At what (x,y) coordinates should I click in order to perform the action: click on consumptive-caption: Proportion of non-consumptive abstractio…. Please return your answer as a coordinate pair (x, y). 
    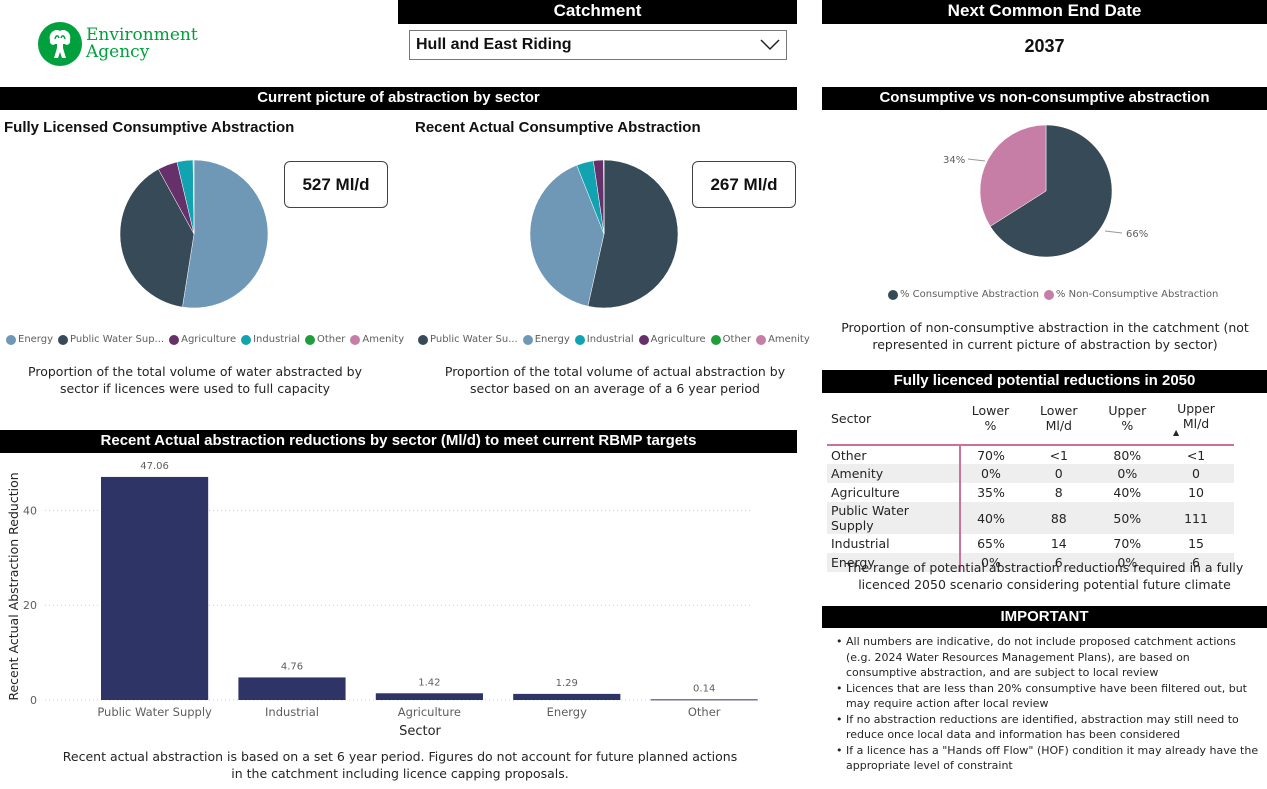
    Looking at the image, I should click on (1045, 336).